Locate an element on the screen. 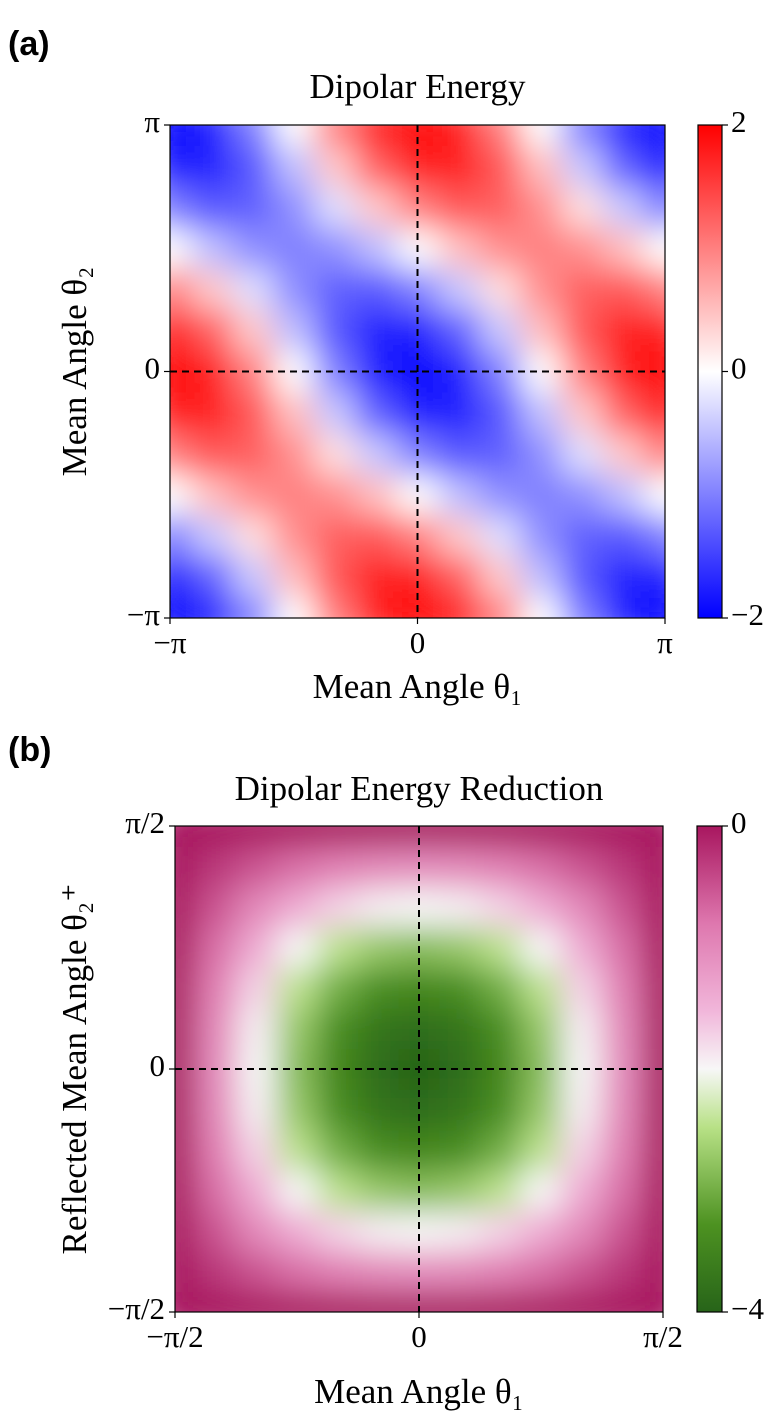 The image size is (783, 1427). x-tick-label: π/2 is located at coordinates (663, 1336).